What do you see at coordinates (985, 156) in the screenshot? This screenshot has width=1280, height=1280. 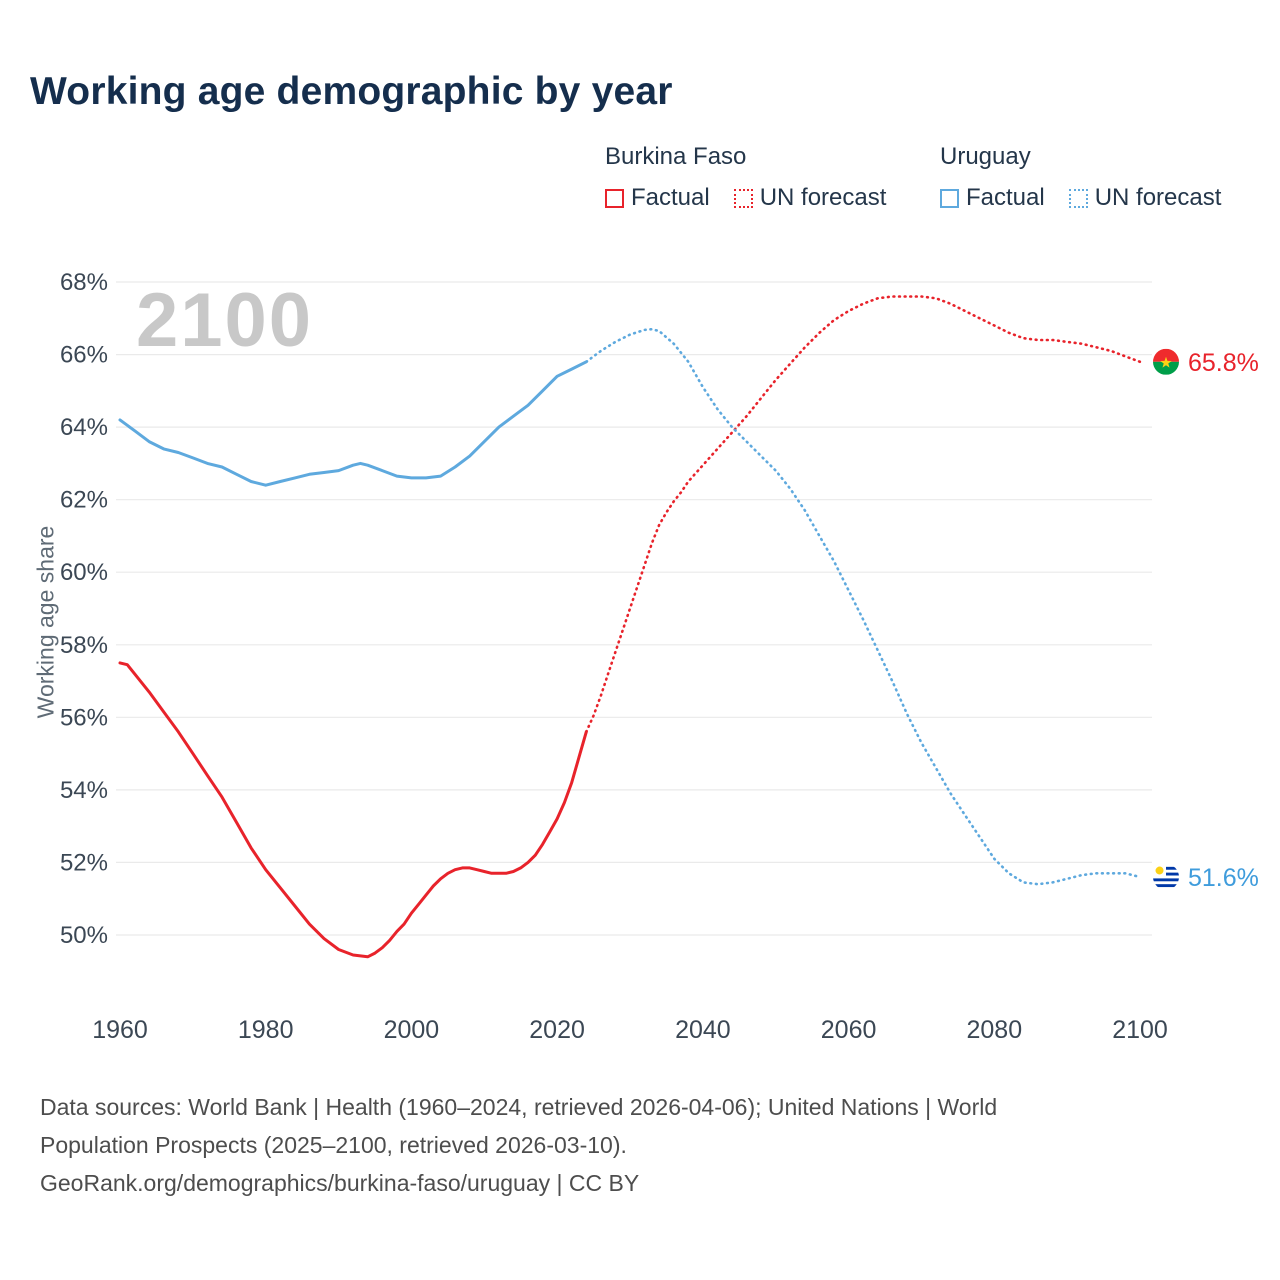 I see `legend-country-uruguay: Uruguay` at bounding box center [985, 156].